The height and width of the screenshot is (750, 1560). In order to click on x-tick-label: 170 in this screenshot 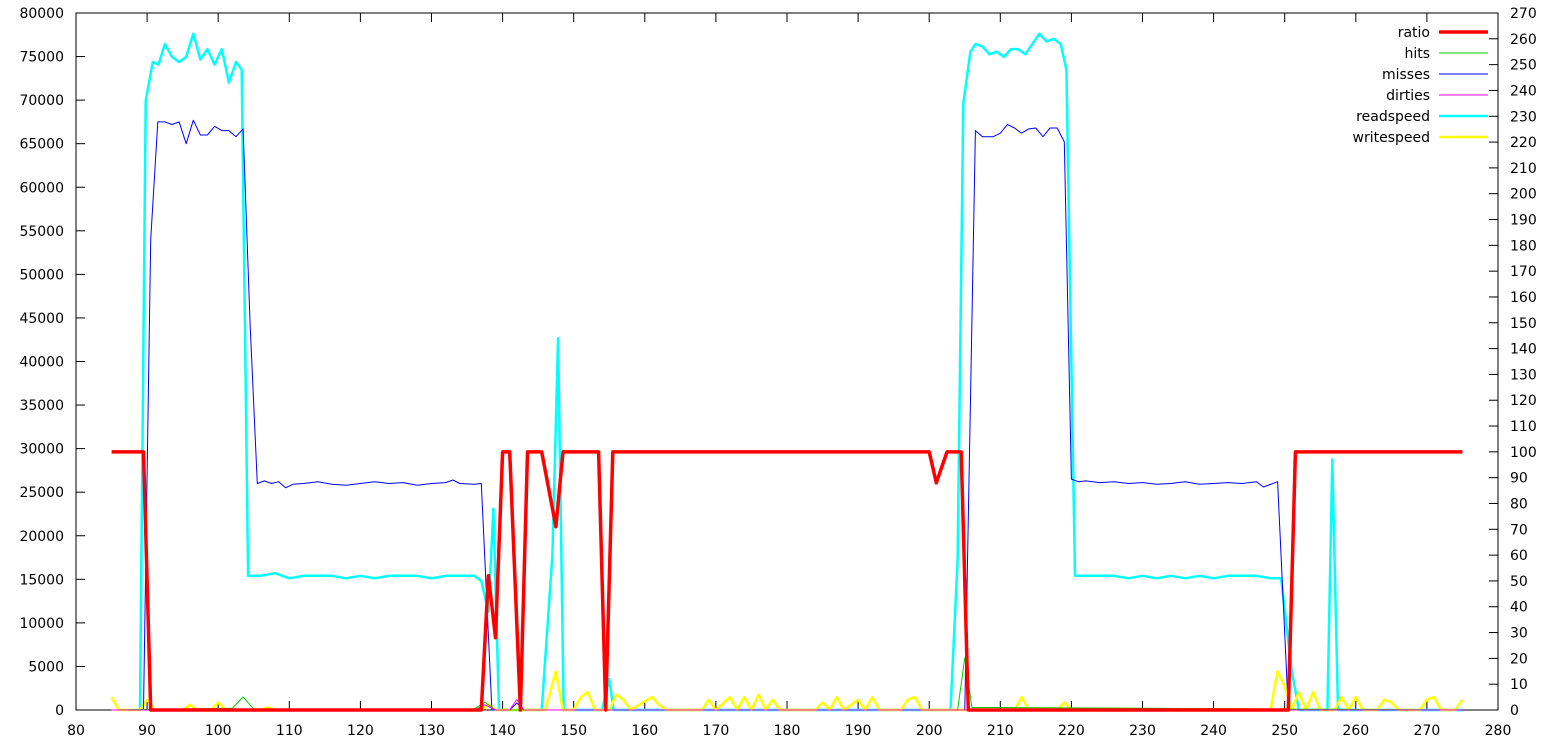, I will do `click(716, 731)`.